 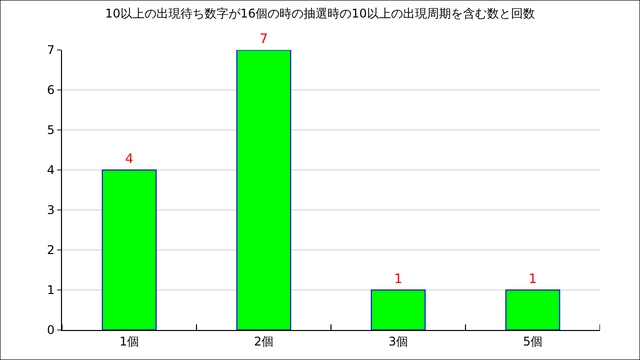 What do you see at coordinates (50, 250) in the screenshot?
I see `y-tick-label: 2` at bounding box center [50, 250].